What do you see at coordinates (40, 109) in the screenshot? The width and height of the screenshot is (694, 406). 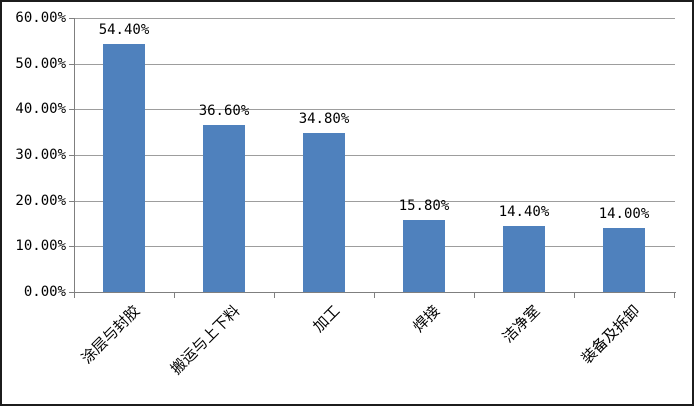 I see `y-tick-label: 40.00%` at bounding box center [40, 109].